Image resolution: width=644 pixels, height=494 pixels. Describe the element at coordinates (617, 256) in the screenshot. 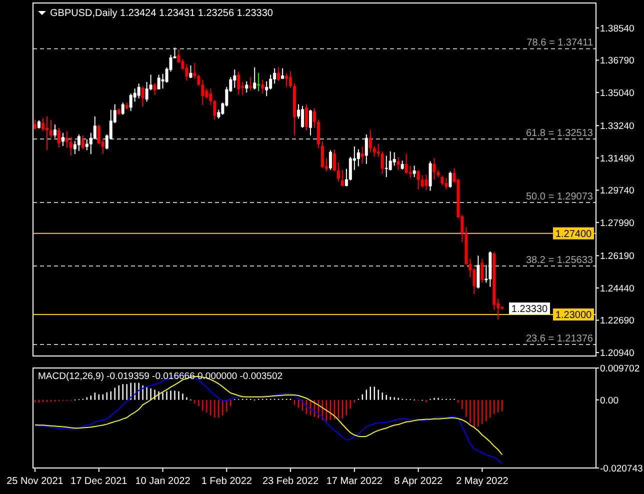

I see `y-tick-label: 1.26190` at that location.